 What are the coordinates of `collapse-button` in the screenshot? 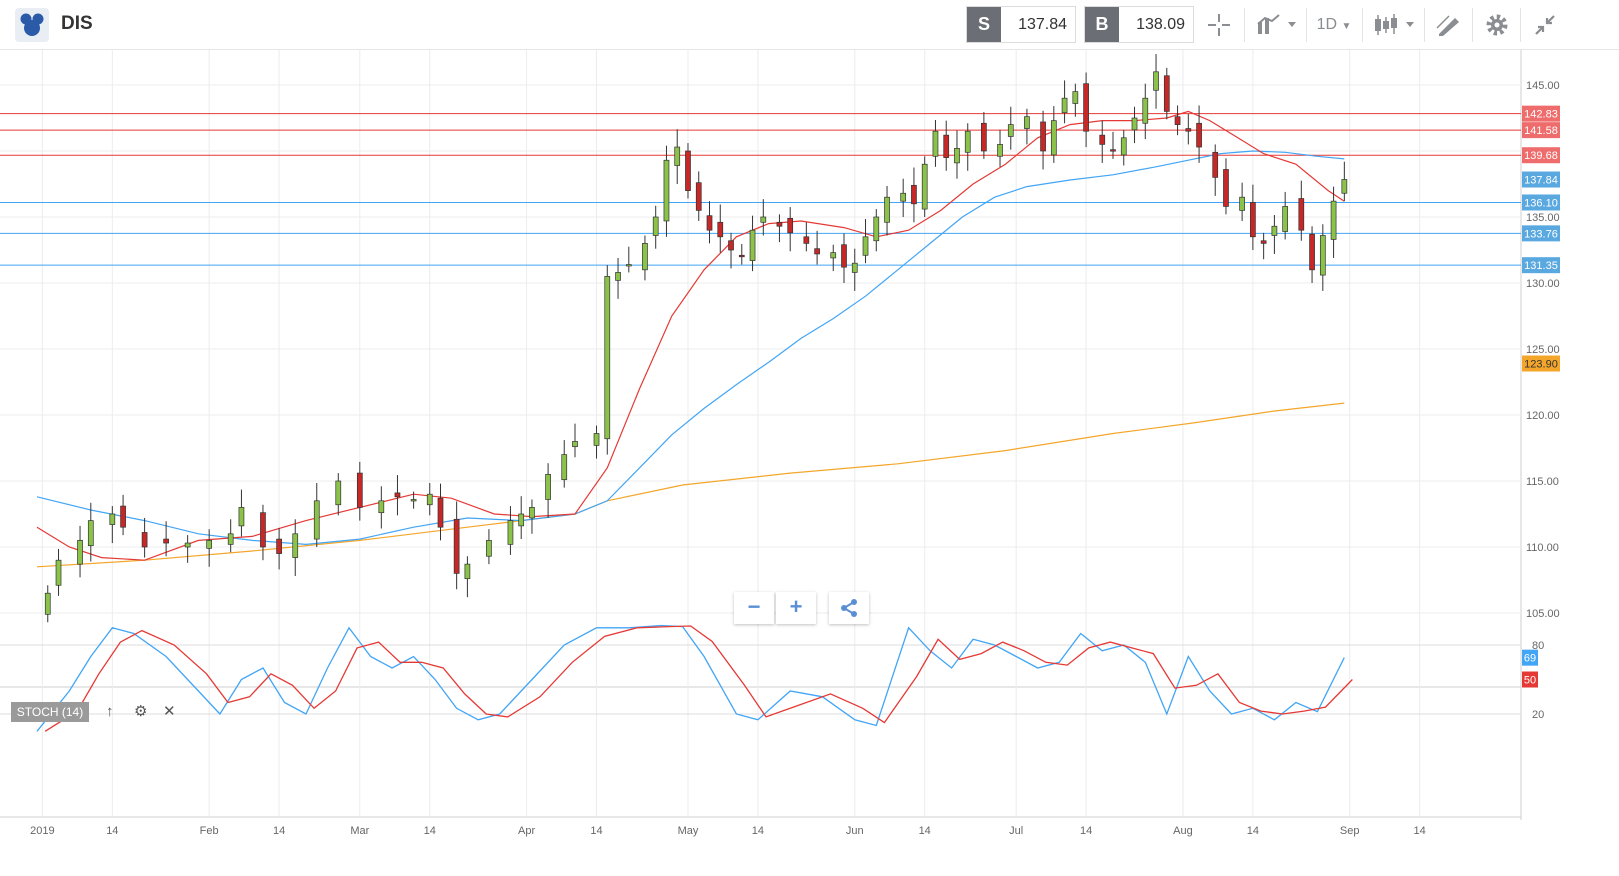 It's located at (1545, 25).